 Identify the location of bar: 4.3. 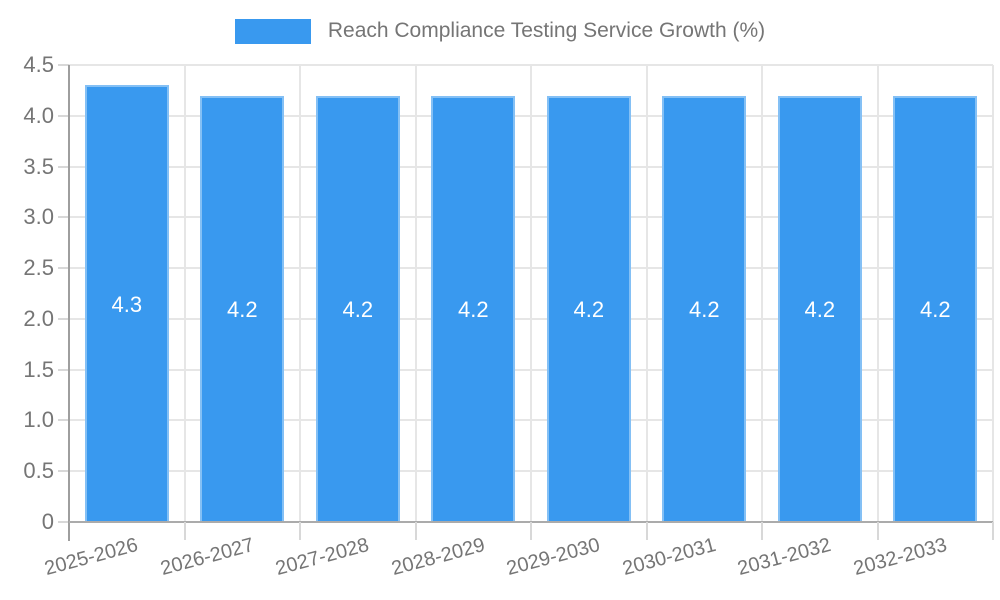
(126, 303).